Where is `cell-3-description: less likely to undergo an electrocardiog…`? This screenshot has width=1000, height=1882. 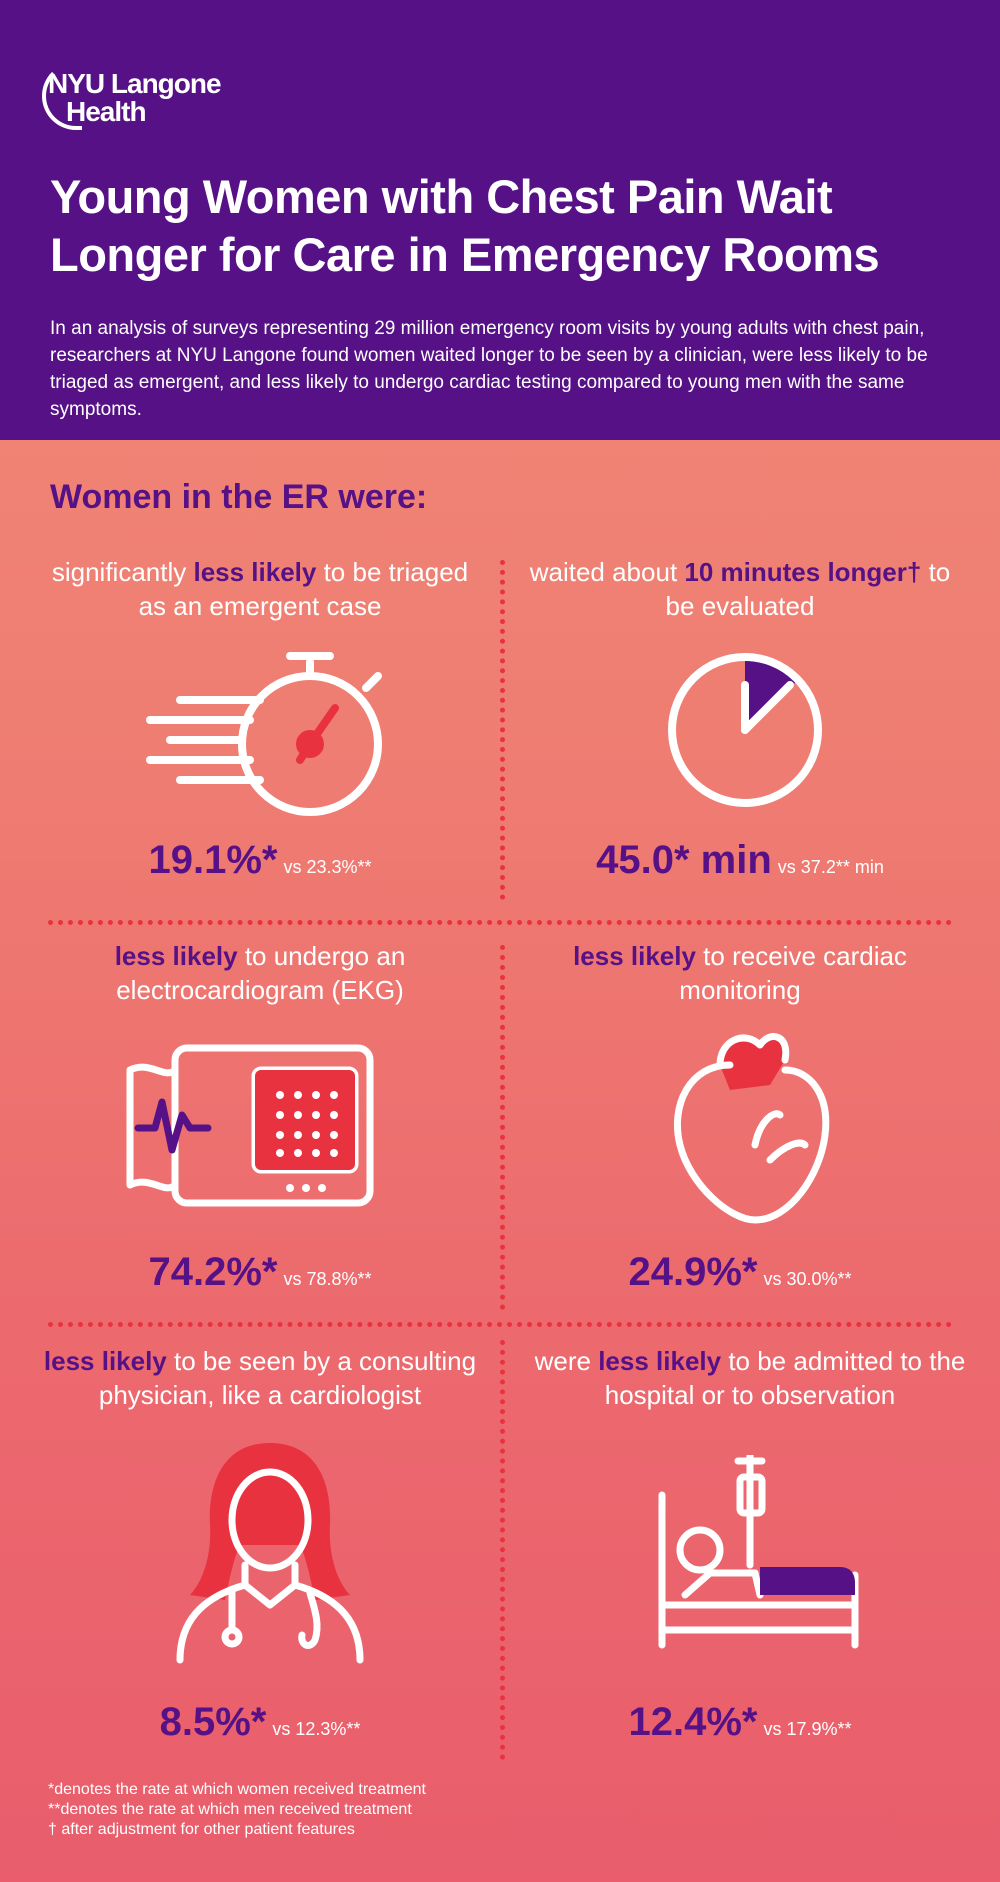
cell-3-description: less likely to undergo an electrocardiog… is located at coordinates (260, 973).